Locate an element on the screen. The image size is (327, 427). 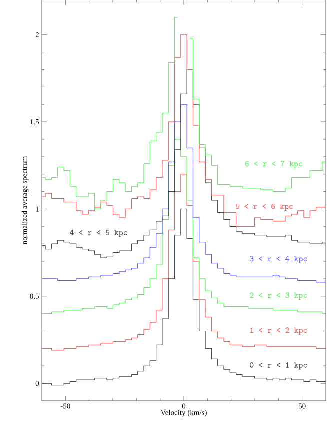
series-label: 4 < r < 5 kpc is located at coordinates (99, 234).